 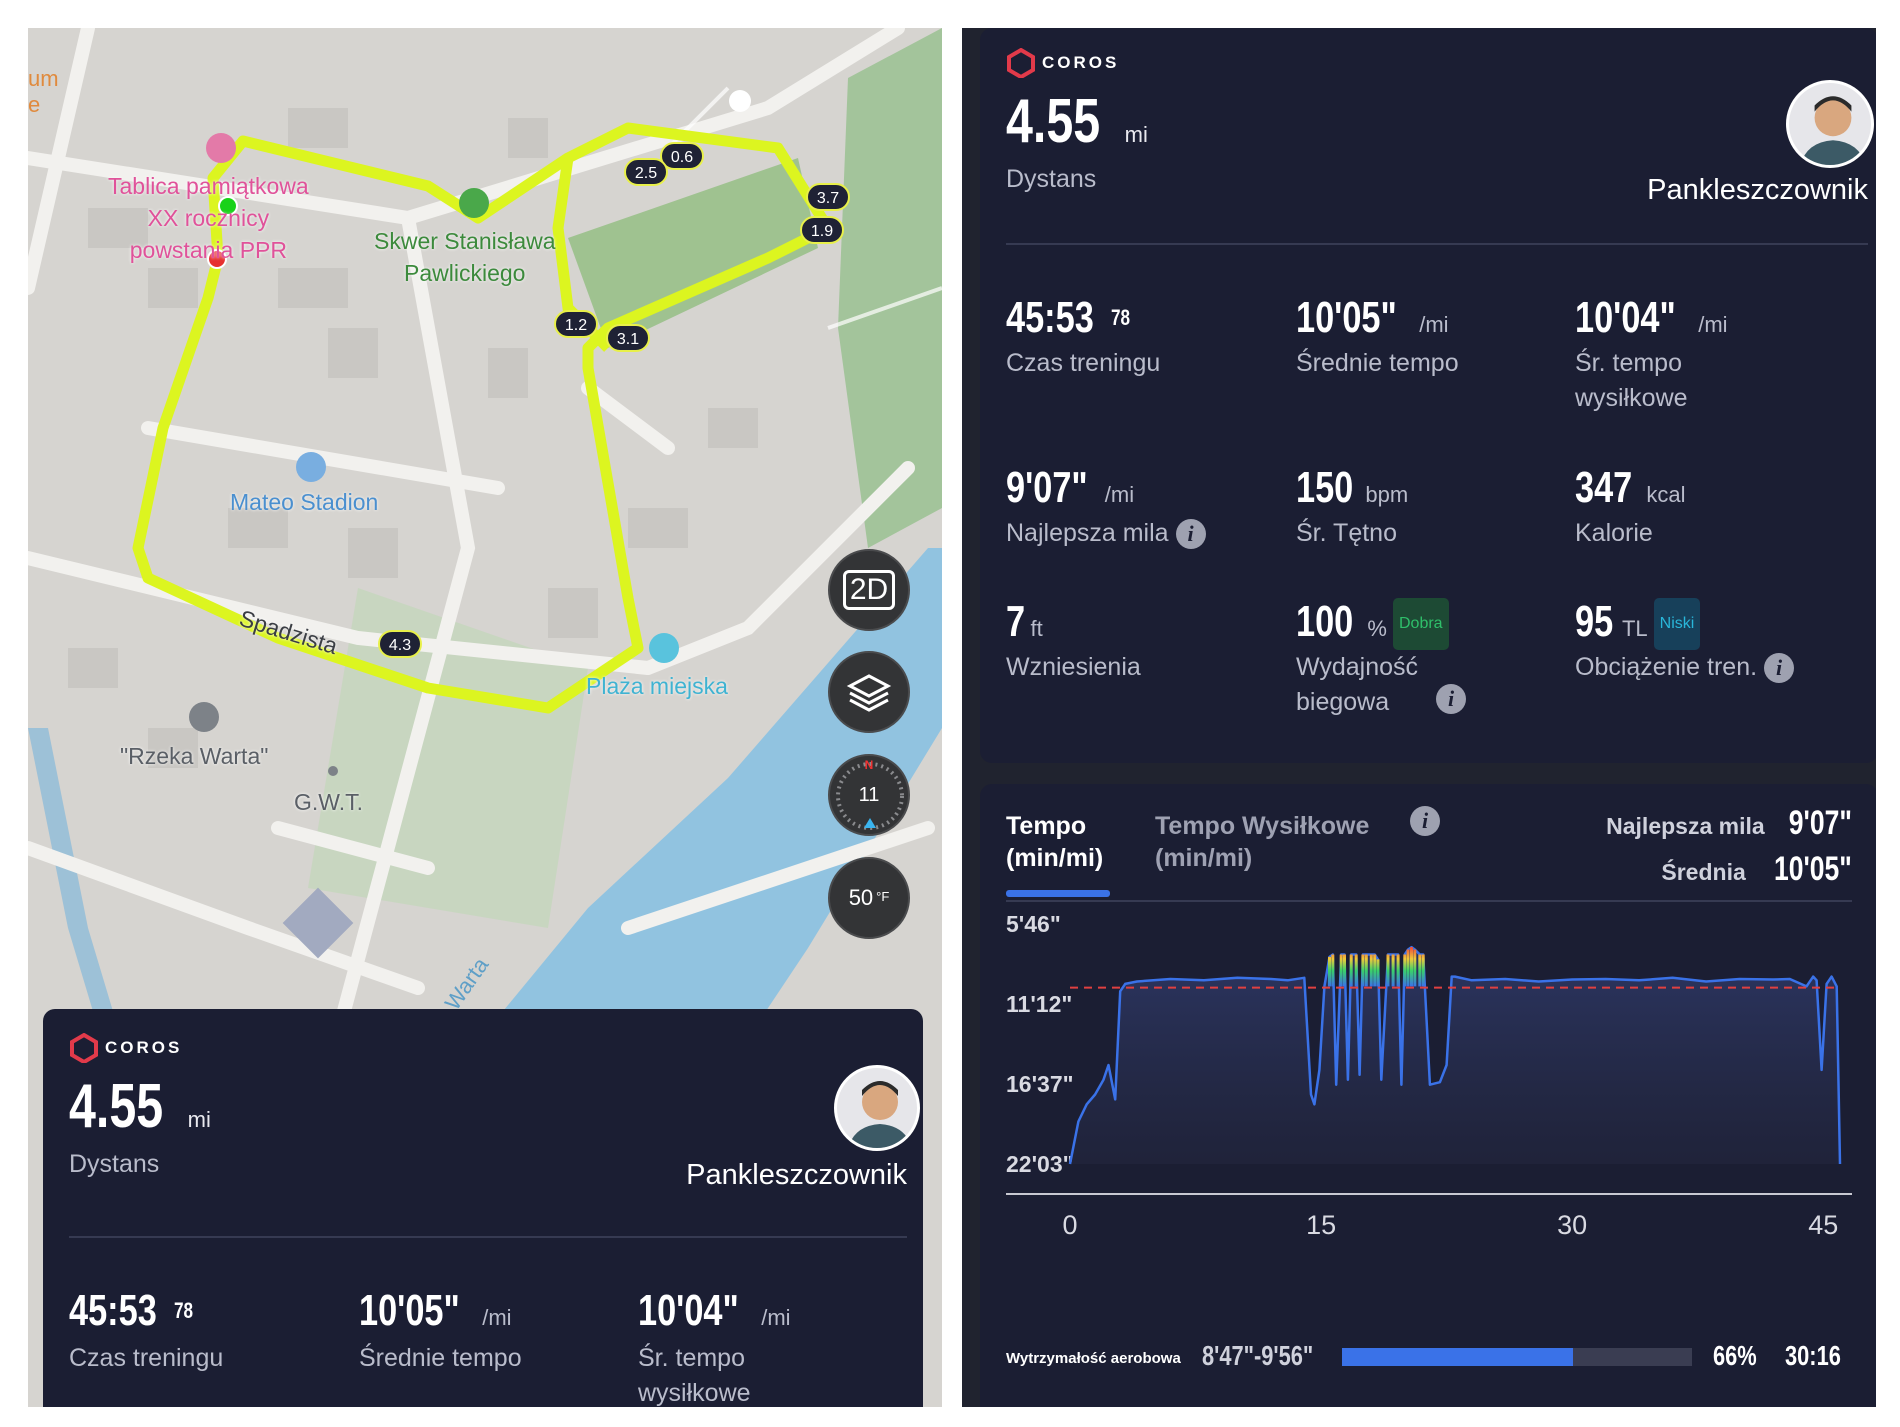 I want to click on best-mile-label: Najlepsza mila, so click(x=1685, y=826).